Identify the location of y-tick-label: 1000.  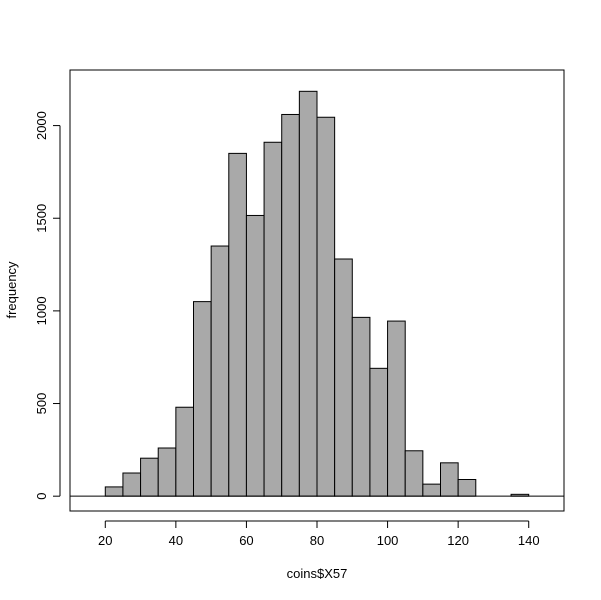
(41, 310).